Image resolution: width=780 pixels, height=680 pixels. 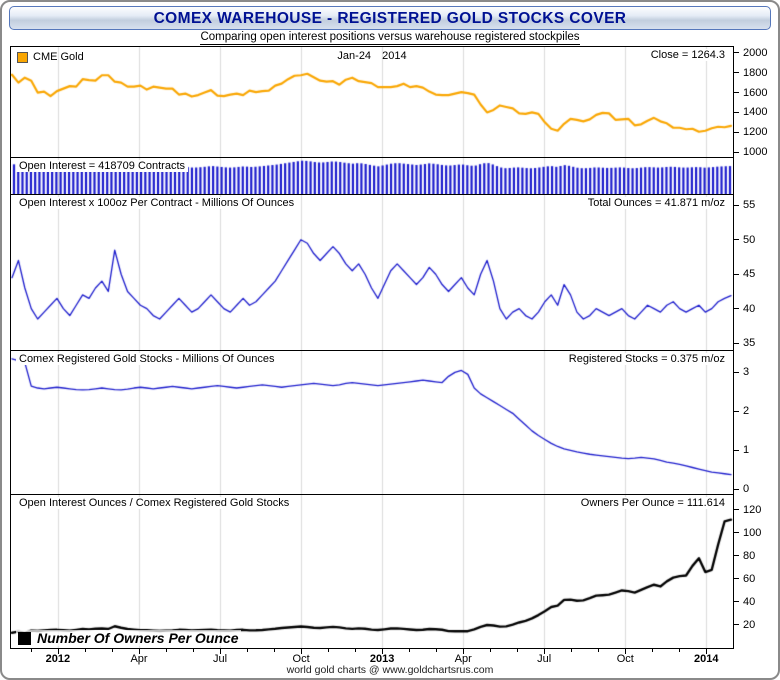 What do you see at coordinates (749, 274) in the screenshot?
I see `y-tick-label: 45` at bounding box center [749, 274].